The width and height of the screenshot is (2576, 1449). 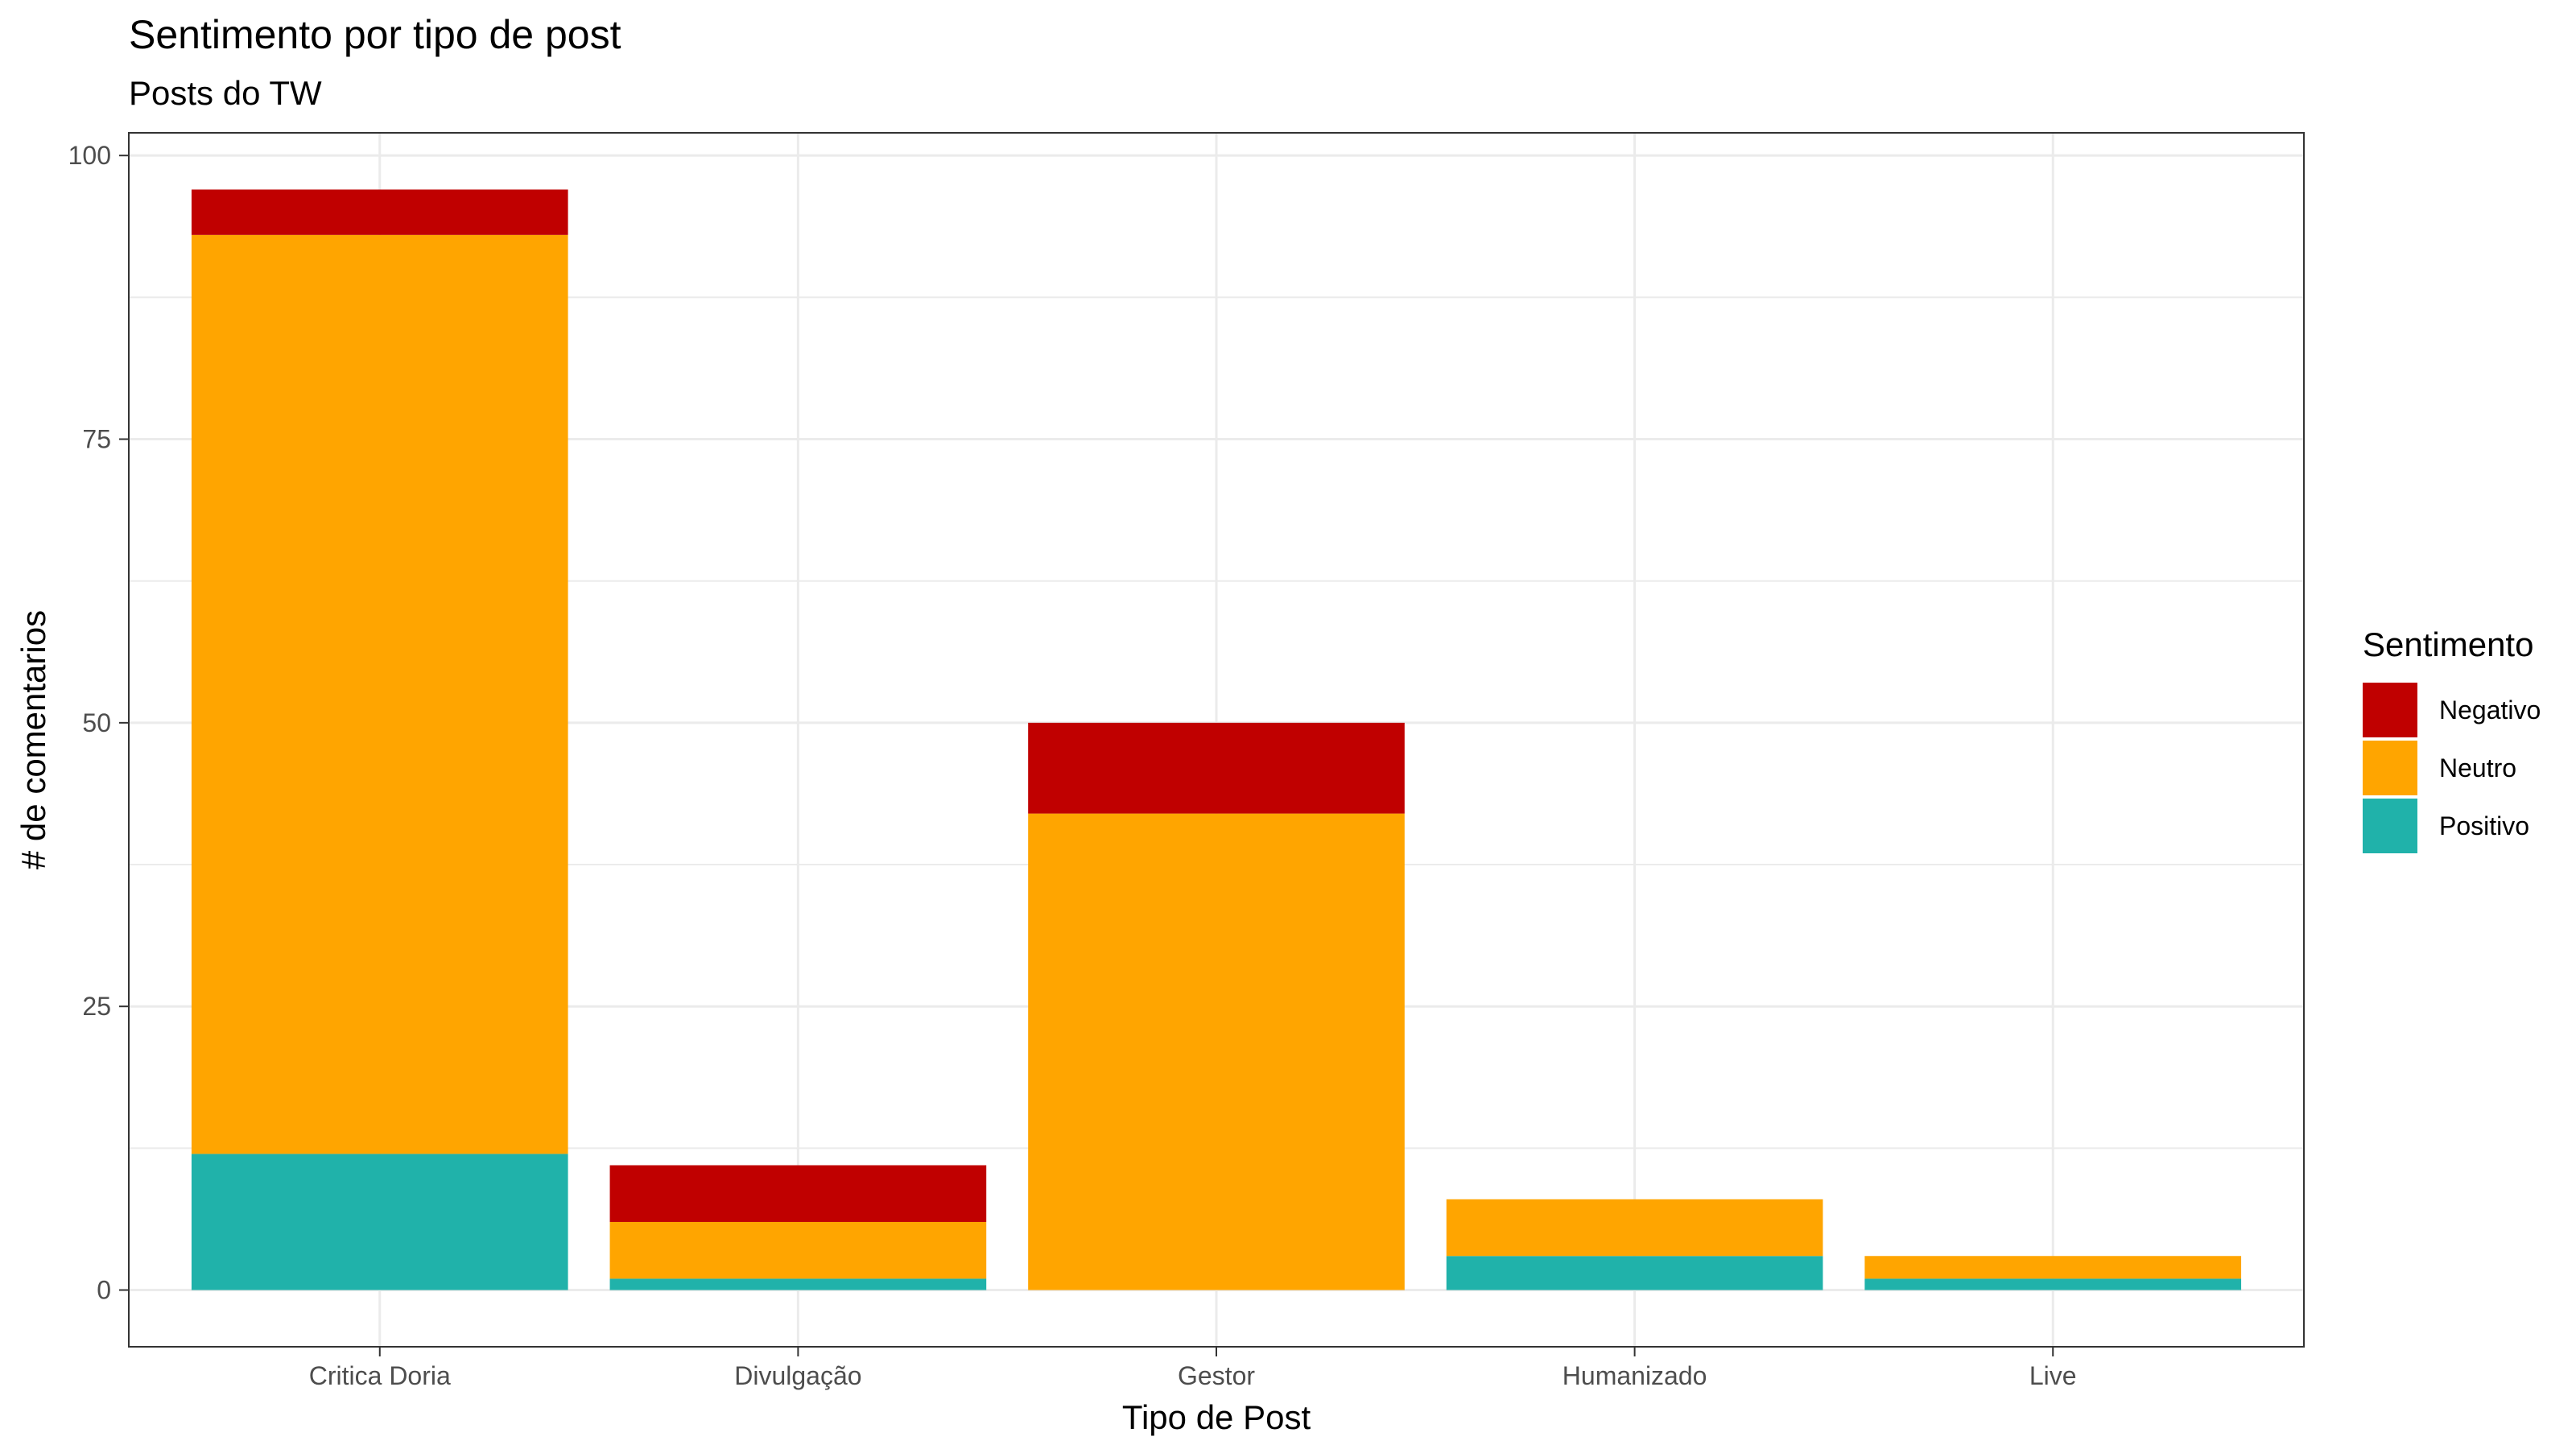 What do you see at coordinates (797, 1375) in the screenshot?
I see `x-tick-label: Divulgação` at bounding box center [797, 1375].